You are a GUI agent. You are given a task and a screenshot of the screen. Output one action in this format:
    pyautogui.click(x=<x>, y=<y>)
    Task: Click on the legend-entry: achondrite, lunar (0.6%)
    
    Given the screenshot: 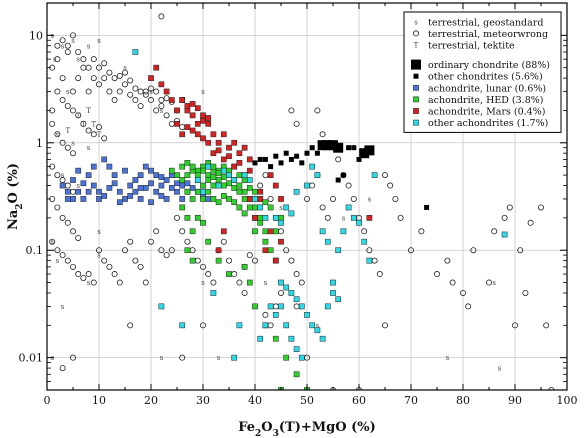 What is the action you would take?
    pyautogui.click(x=479, y=88)
    